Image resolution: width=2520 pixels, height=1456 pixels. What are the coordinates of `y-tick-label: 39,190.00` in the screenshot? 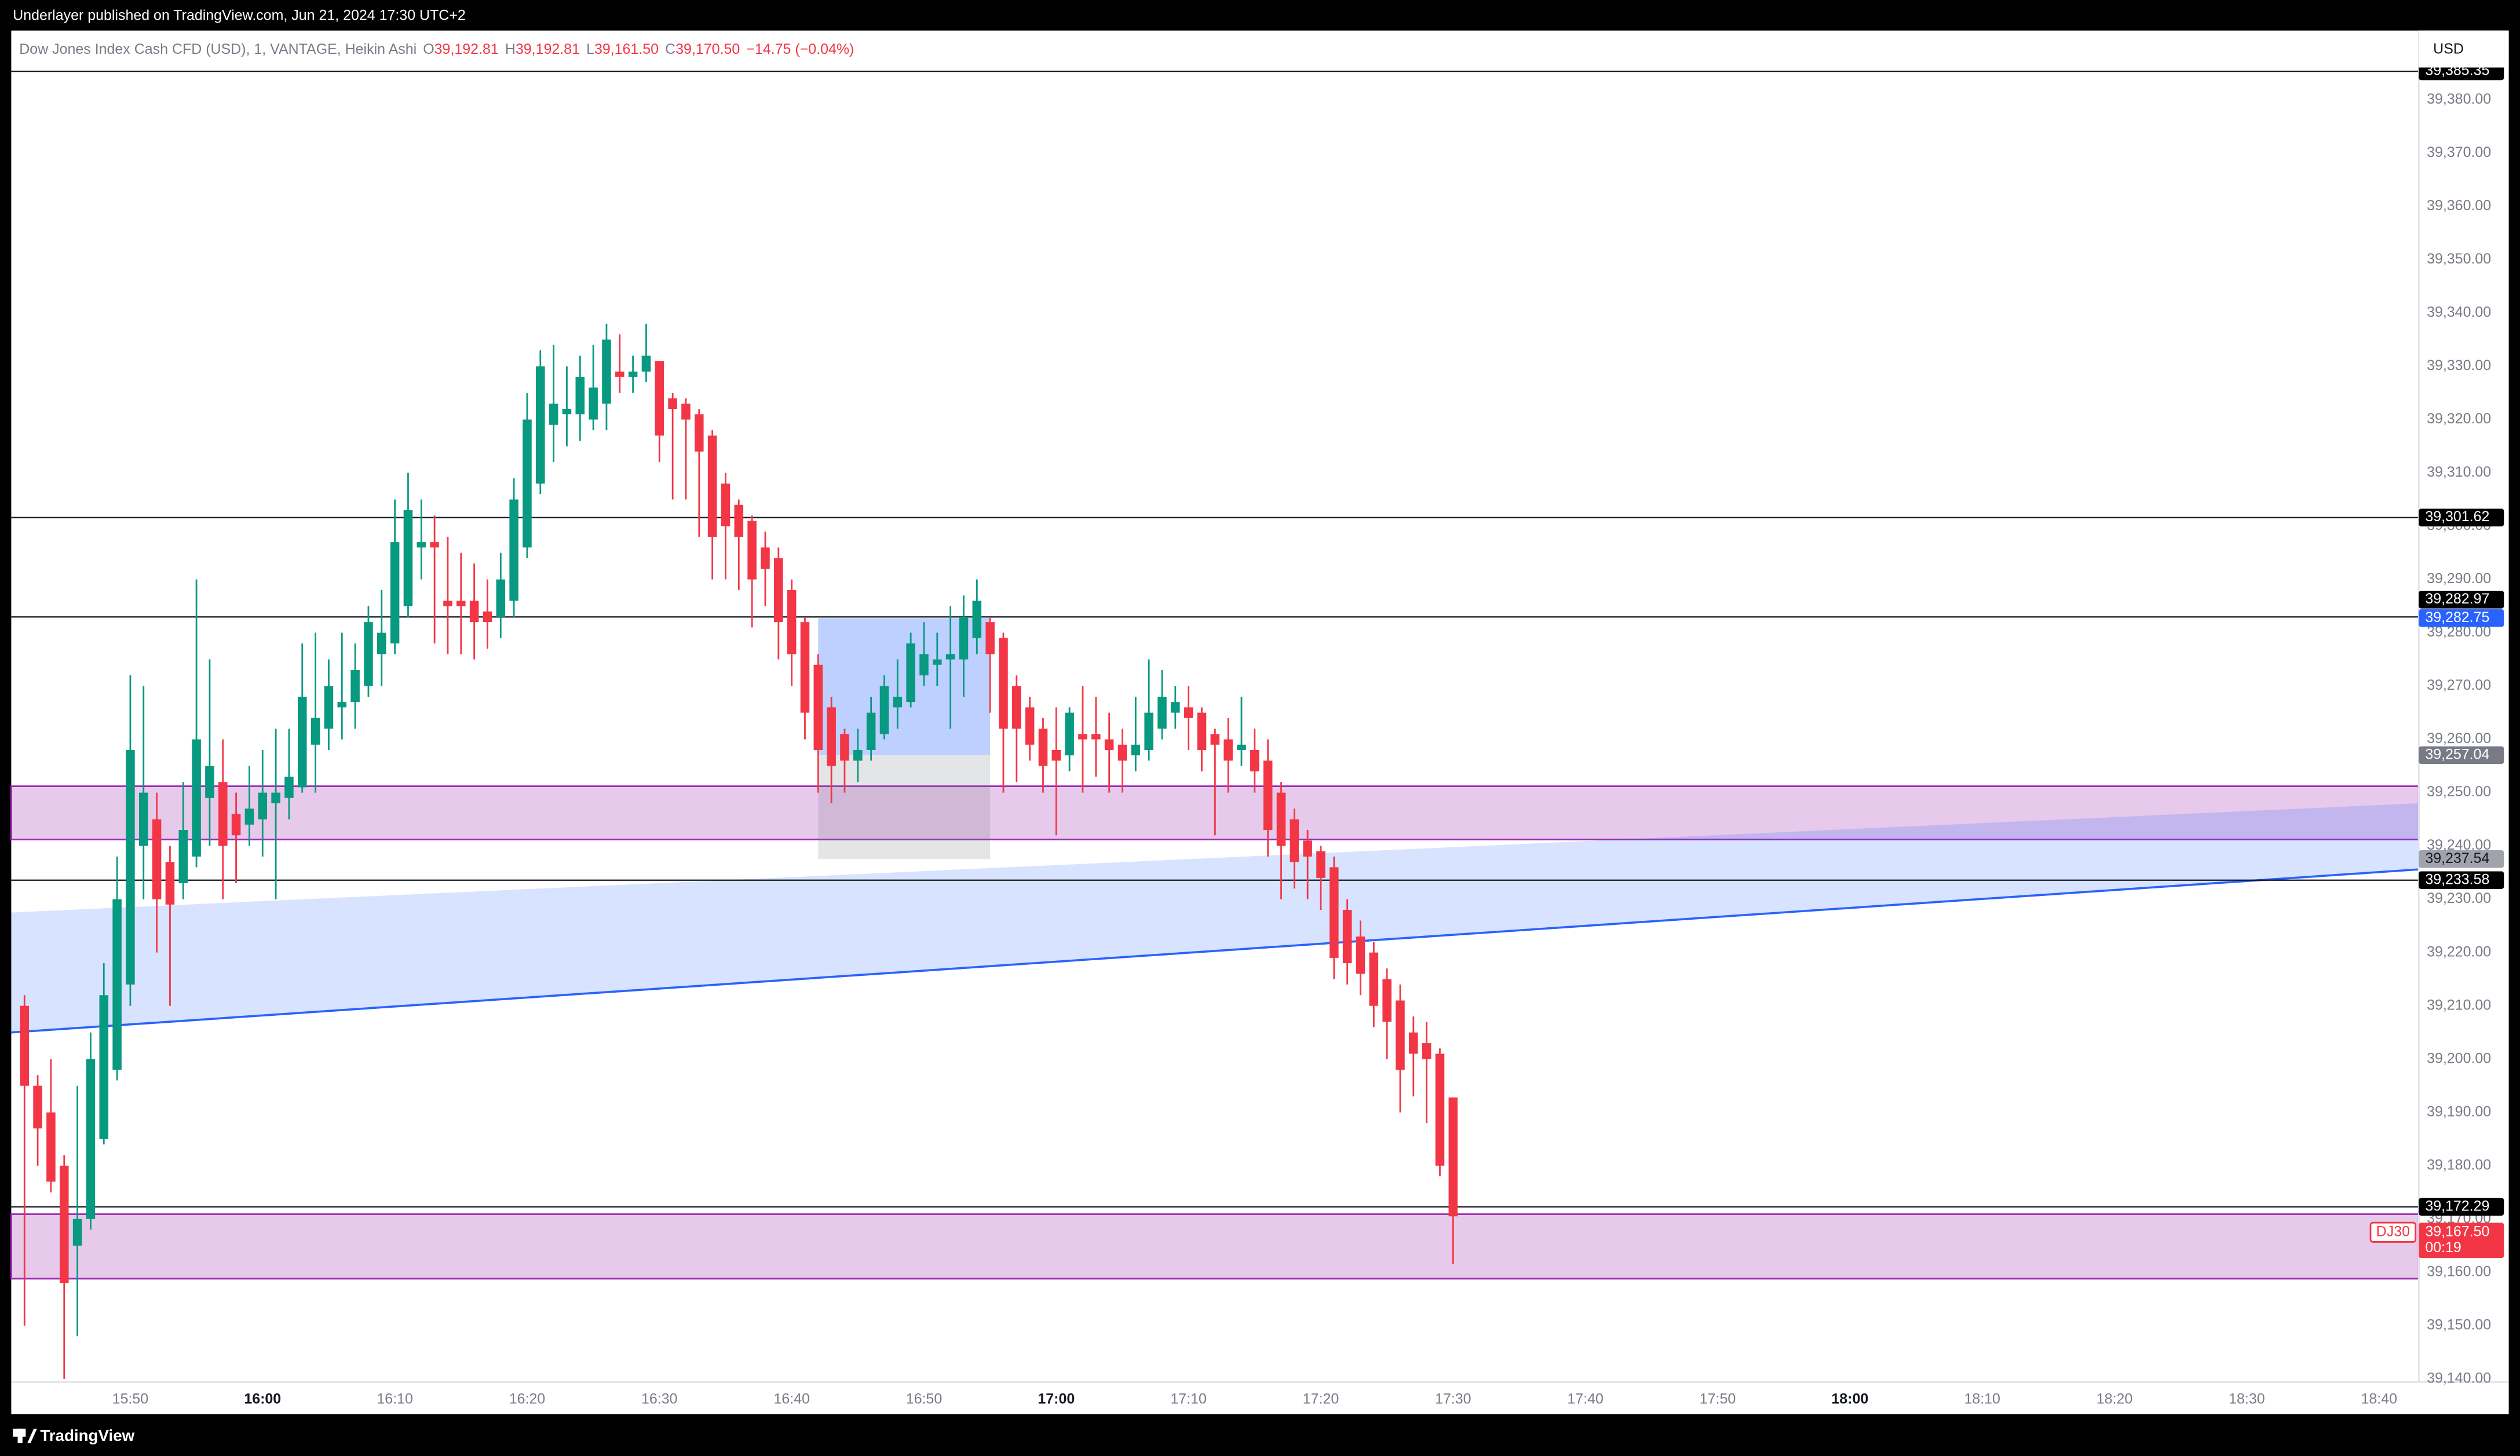 It's located at (2459, 1111).